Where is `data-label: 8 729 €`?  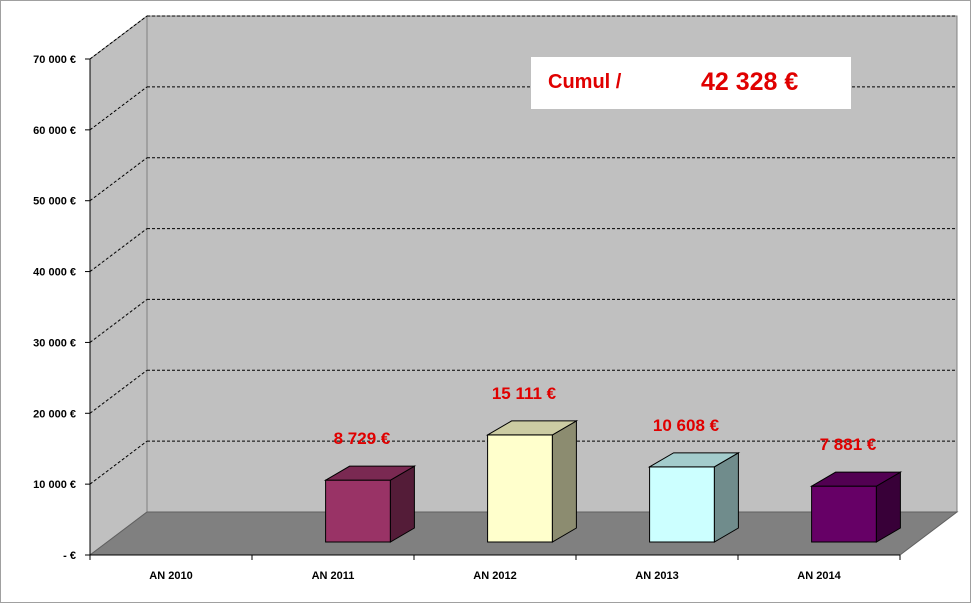 data-label: 8 729 € is located at coordinates (362, 438).